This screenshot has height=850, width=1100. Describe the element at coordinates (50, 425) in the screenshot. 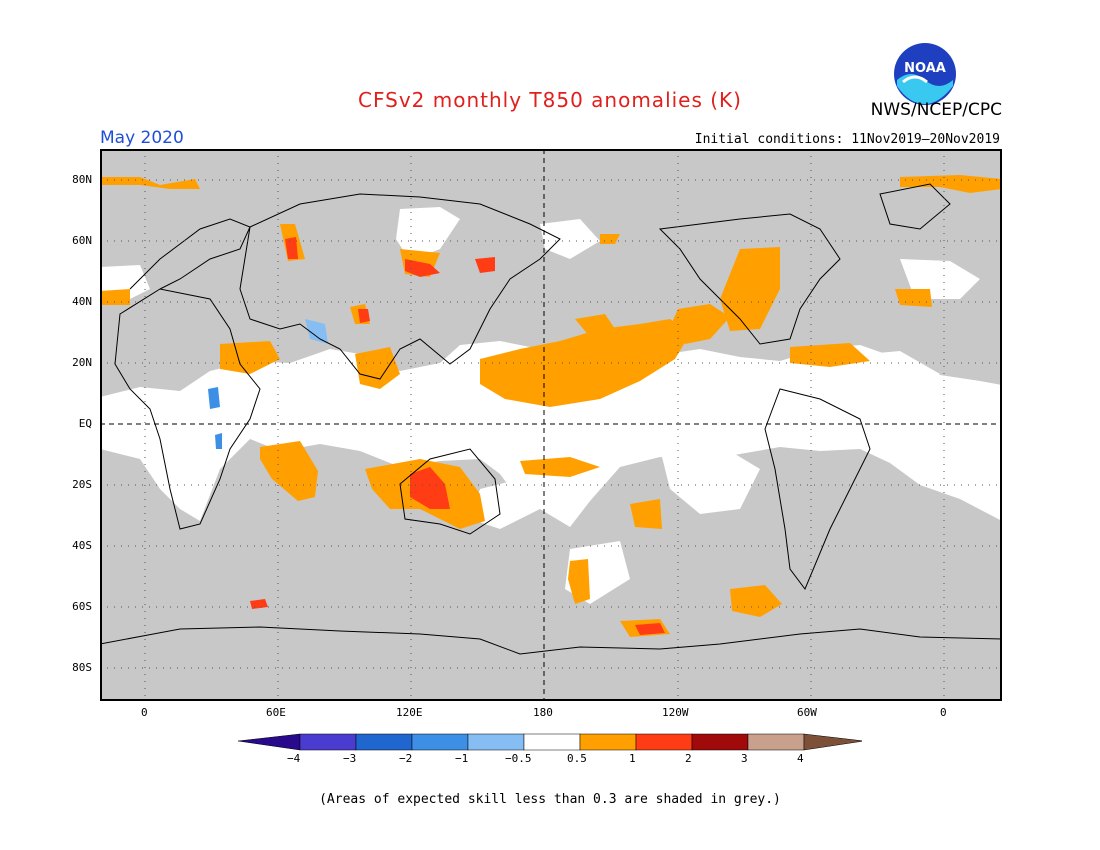

I see `latitude-labels: 80N 60N 40N 20N EQ 20S 40S 60S 80S` at that location.